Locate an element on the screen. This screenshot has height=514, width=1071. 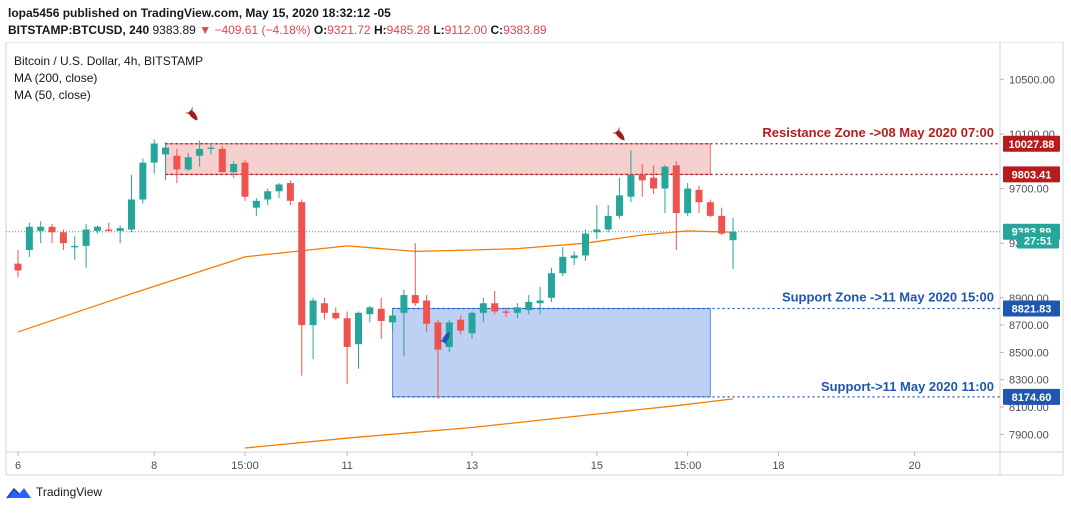
price-label: 8174.60 is located at coordinates (1032, 398).